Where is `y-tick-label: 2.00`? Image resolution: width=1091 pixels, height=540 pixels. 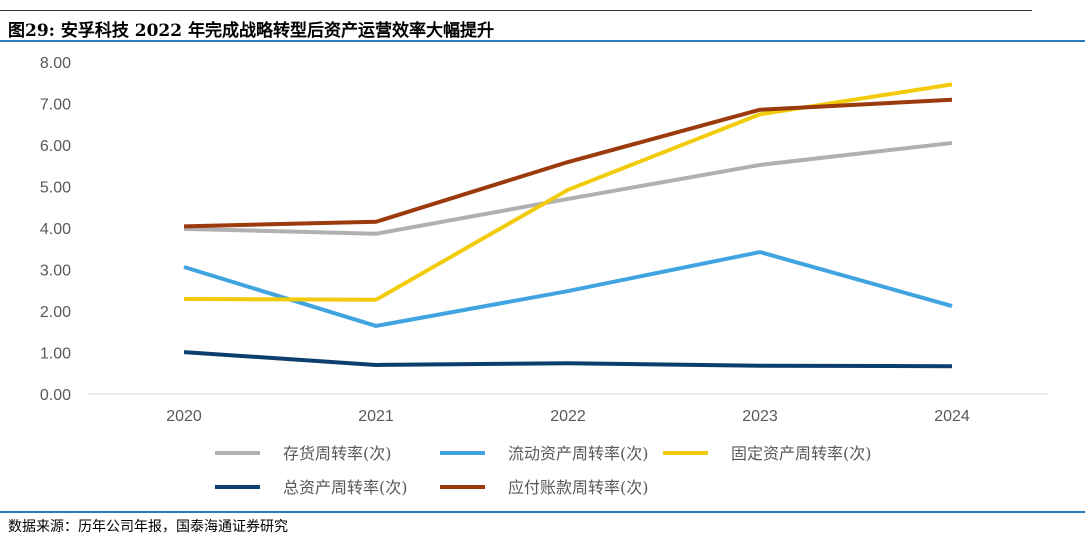 y-tick-label: 2.00 is located at coordinates (55, 312).